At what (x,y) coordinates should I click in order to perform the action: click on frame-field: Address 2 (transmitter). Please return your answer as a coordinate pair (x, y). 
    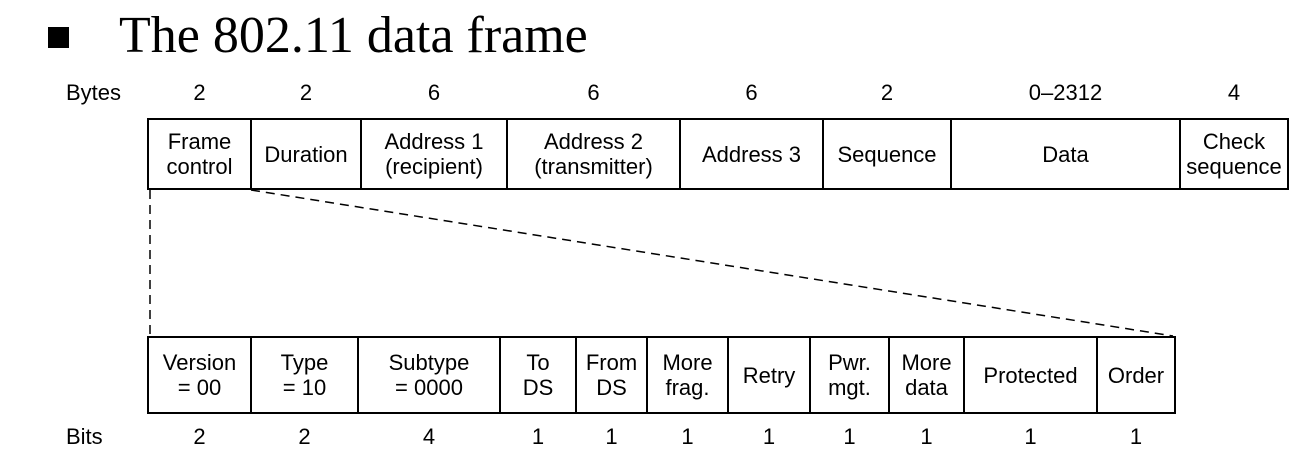
    Looking at the image, I should click on (593, 154).